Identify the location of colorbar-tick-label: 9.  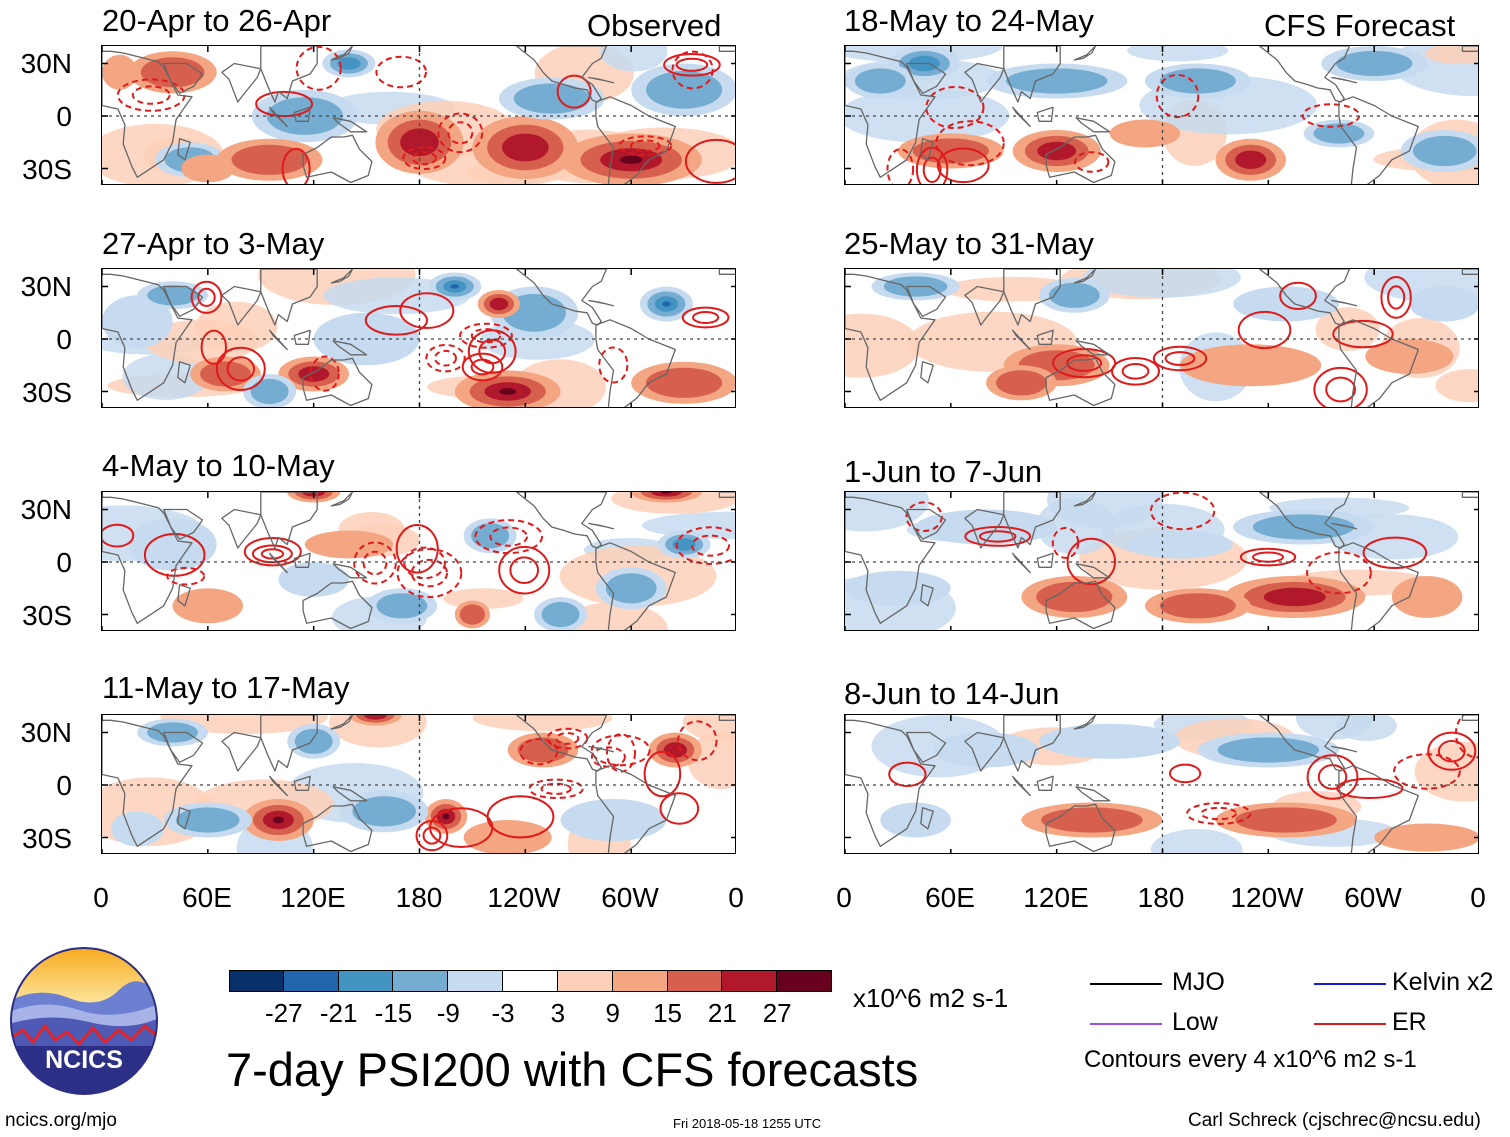
(612, 1013).